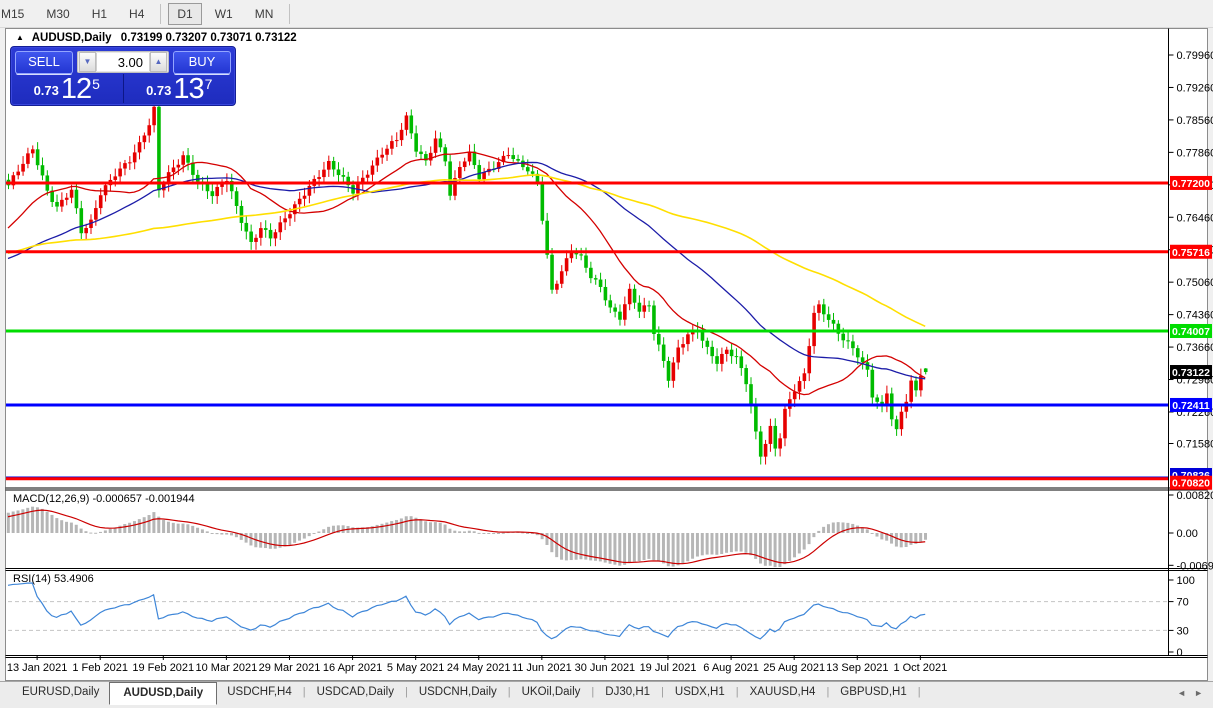 This screenshot has height=708, width=1213. What do you see at coordinates (1195, 566) in the screenshot?
I see `svg-text: -0.006979` at bounding box center [1195, 566].